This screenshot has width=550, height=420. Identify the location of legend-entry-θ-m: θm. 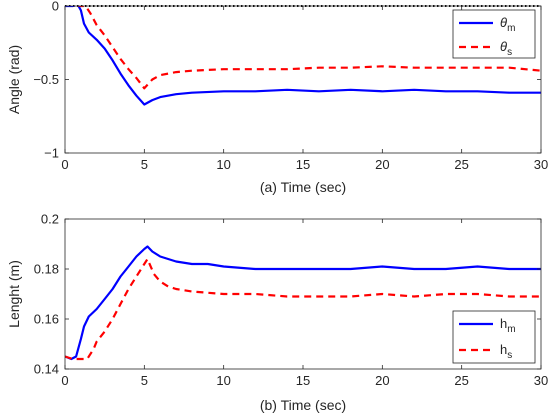
(487, 24).